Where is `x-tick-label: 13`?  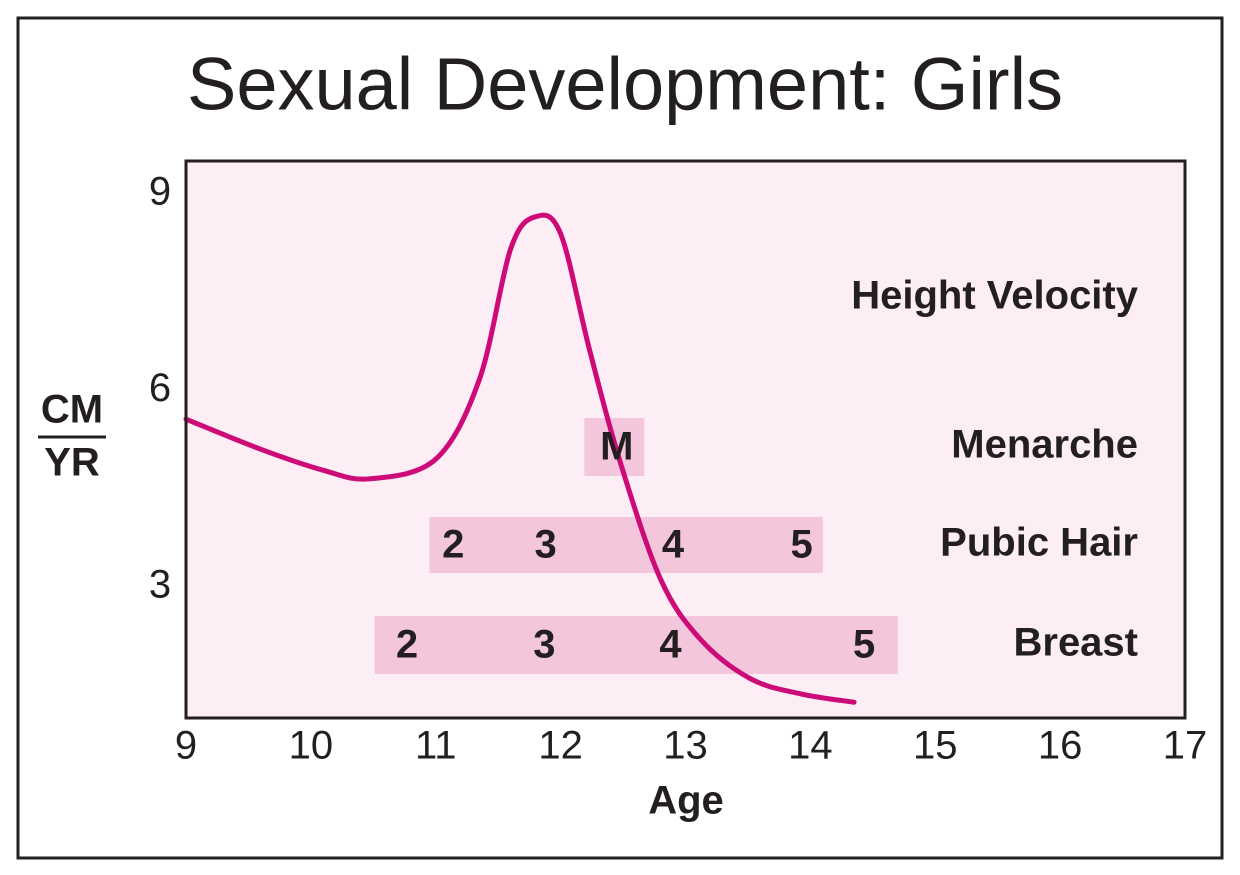
x-tick-label: 13 is located at coordinates (685, 746).